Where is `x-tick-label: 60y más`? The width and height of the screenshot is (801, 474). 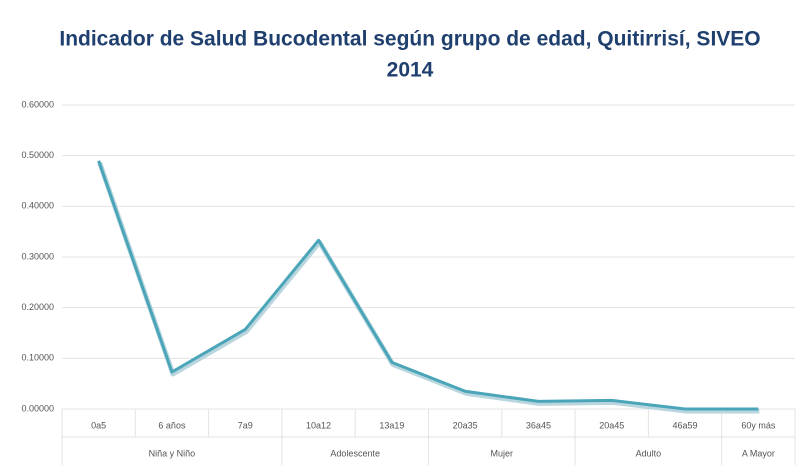
x-tick-label: 60y más is located at coordinates (758, 425).